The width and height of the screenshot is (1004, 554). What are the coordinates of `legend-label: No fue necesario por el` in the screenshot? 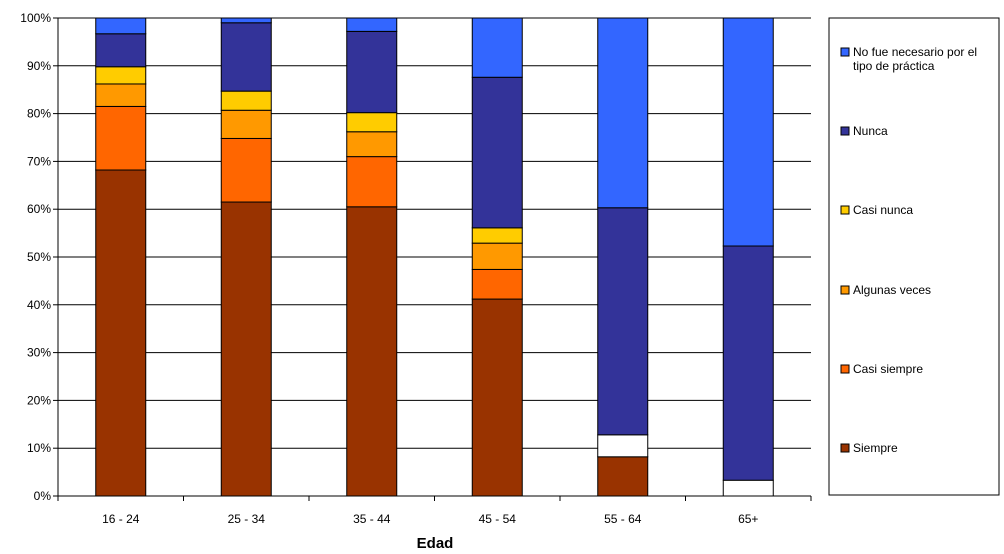 It's located at (915, 52).